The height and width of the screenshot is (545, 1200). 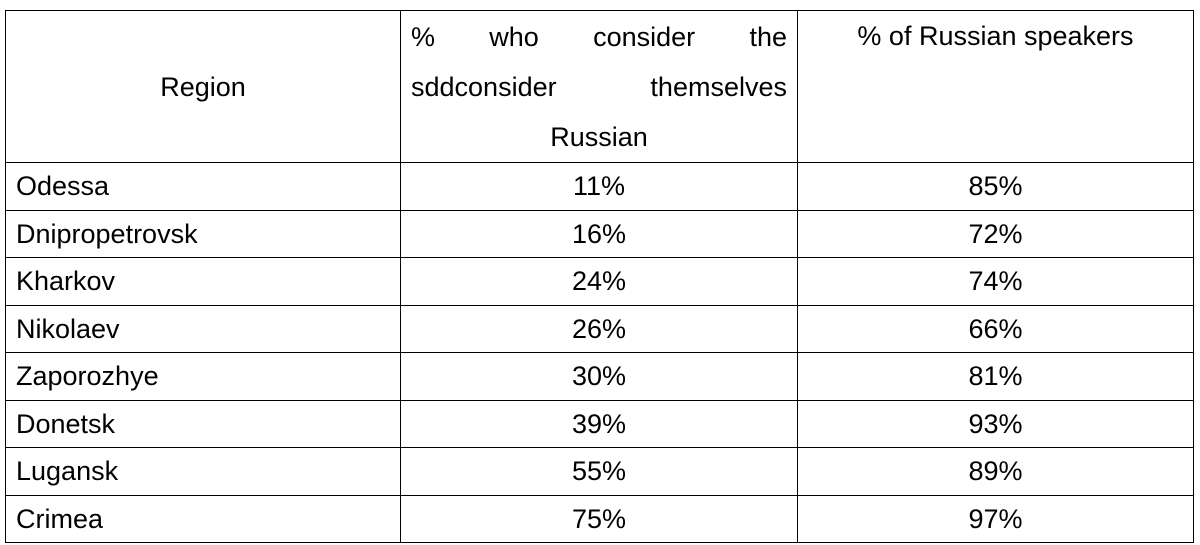 What do you see at coordinates (995, 86) in the screenshot?
I see `header-cell: % of Russian speakers` at bounding box center [995, 86].